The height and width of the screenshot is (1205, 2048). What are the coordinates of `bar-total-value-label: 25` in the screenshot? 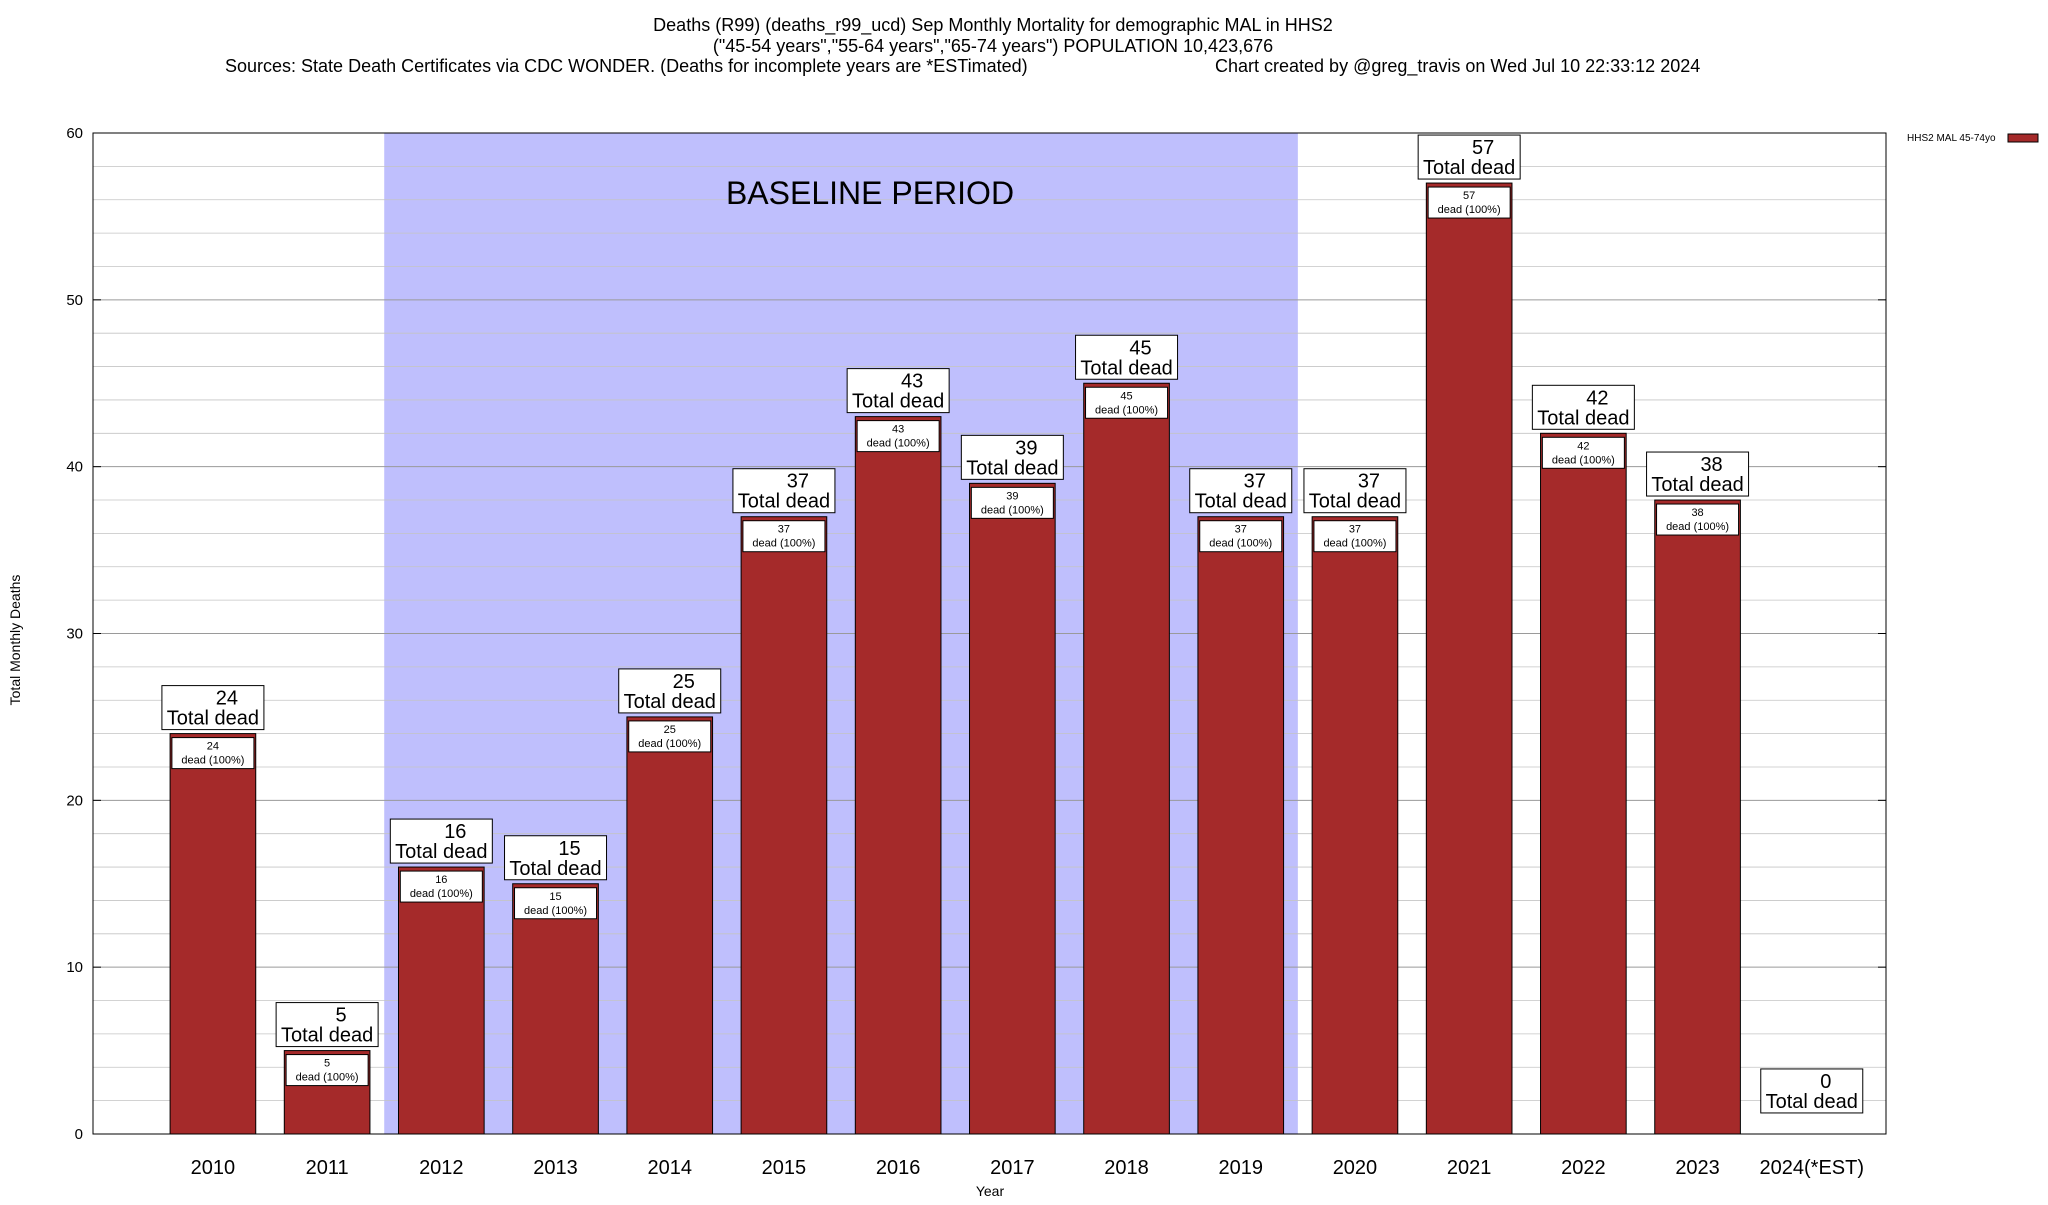 It's located at (684, 682).